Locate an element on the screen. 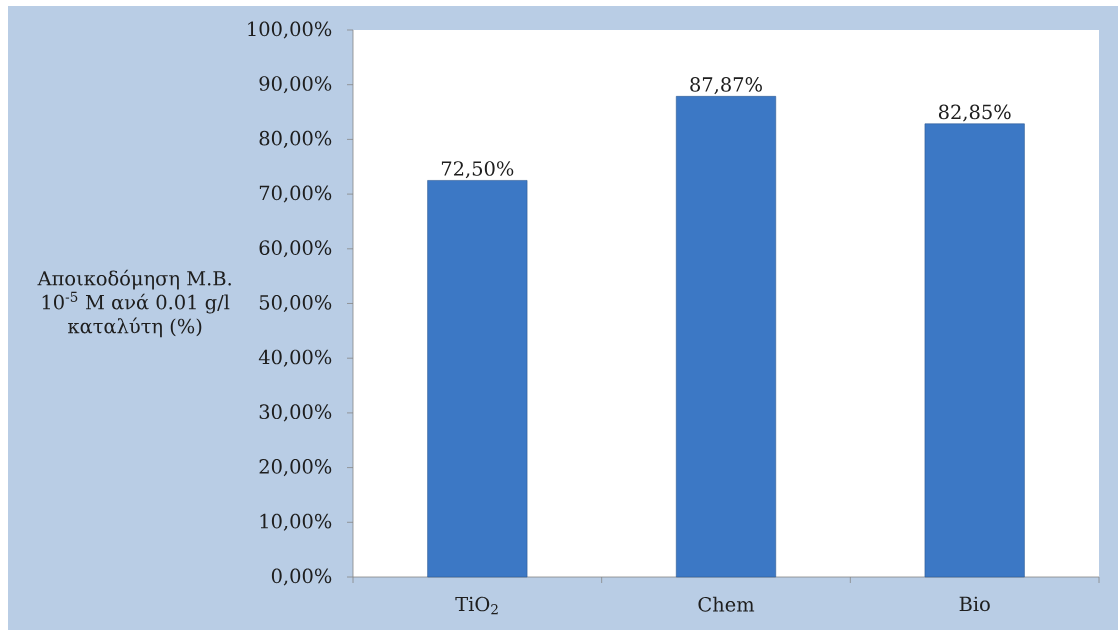  y-tick-label: 90,00% is located at coordinates (295, 85).